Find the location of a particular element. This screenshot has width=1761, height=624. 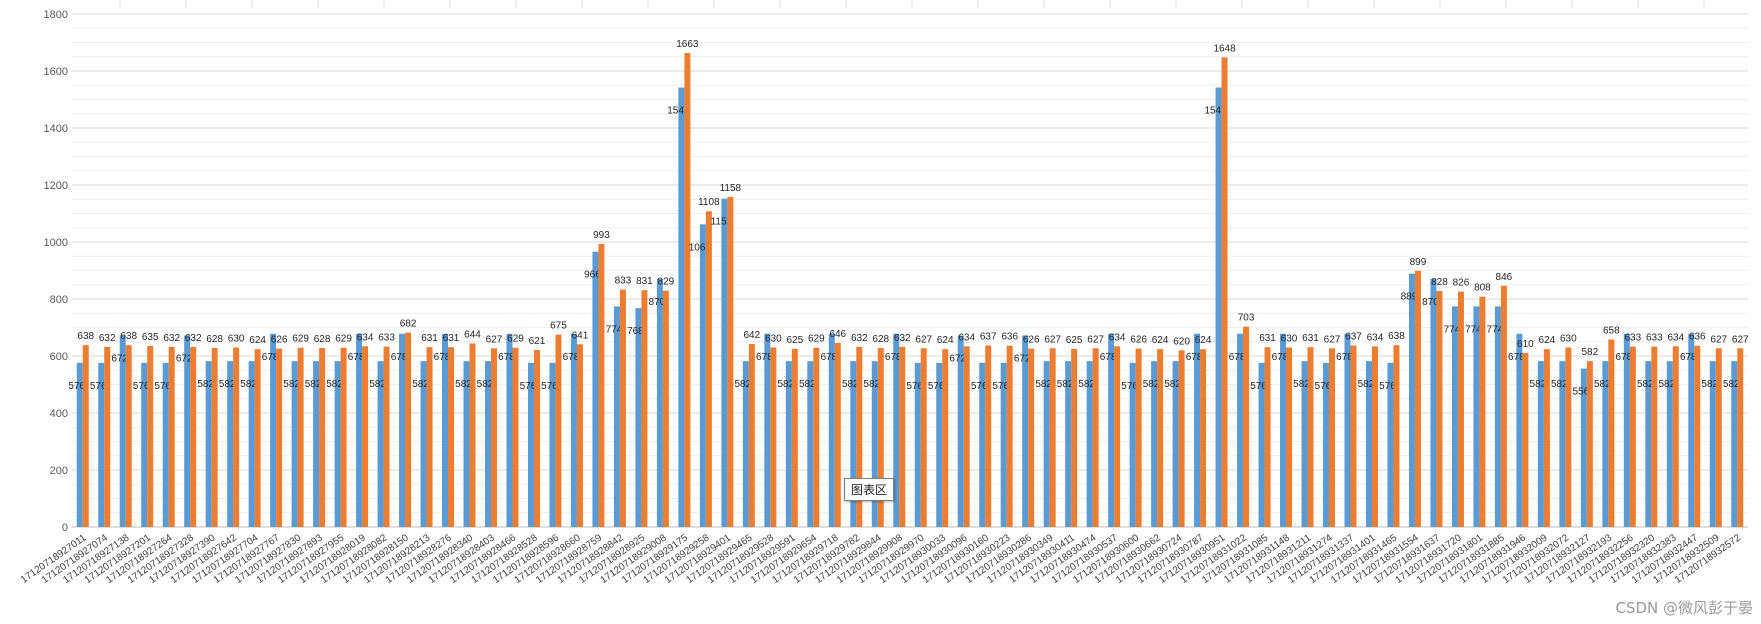

data-label-series-2: 626 is located at coordinates (279, 340).